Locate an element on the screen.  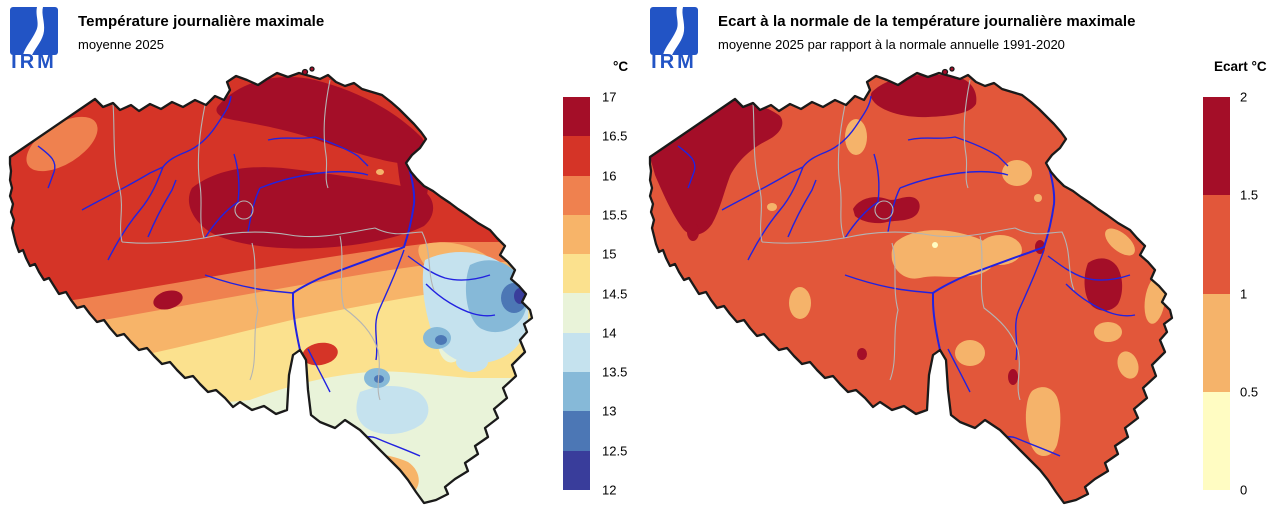
right-legend-ticks: 2 1.5 1 0.5 0 is located at coordinates (1260, 294).